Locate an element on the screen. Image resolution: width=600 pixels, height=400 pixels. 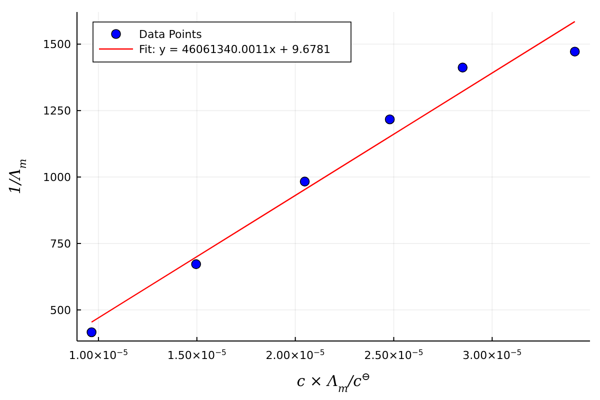
y-tick-label: 1000 is located at coordinates (57, 177).